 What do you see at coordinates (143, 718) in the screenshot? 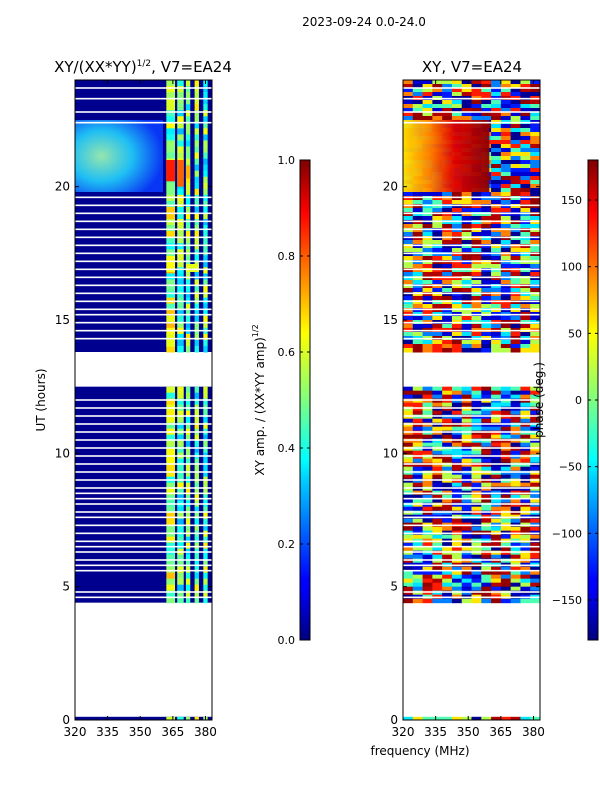
I see `amplitude-coverage-block` at bounding box center [143, 718].